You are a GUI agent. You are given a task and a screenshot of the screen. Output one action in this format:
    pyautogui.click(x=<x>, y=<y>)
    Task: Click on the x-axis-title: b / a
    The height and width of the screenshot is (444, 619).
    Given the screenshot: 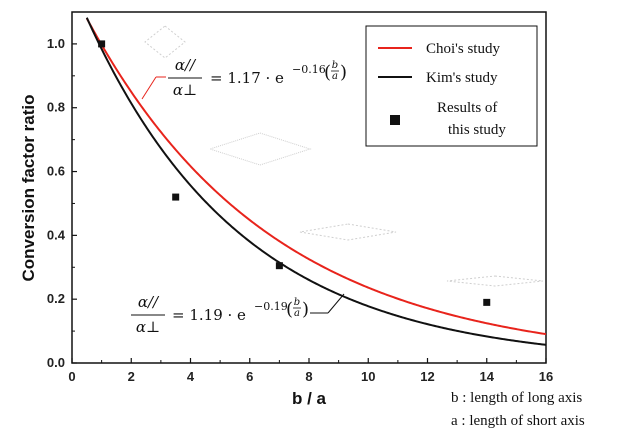 What is the action you would take?
    pyautogui.click(x=309, y=398)
    